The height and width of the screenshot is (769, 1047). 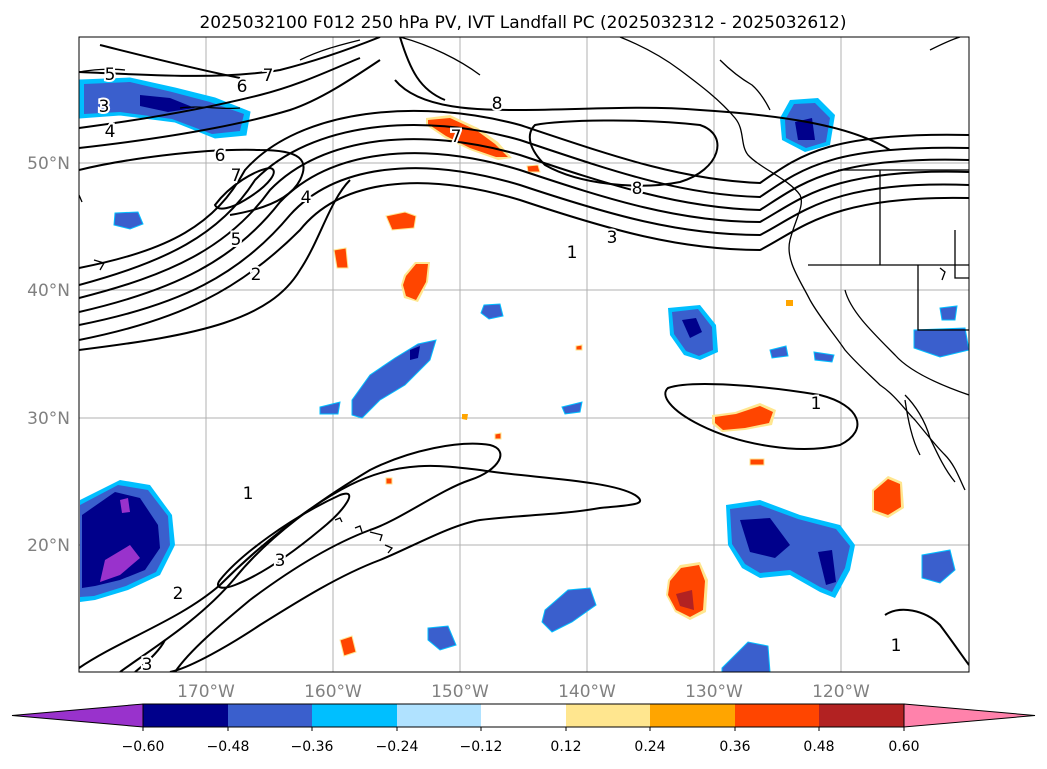 I want to click on colorbar-tick-label: −0.60, so click(x=143, y=747).